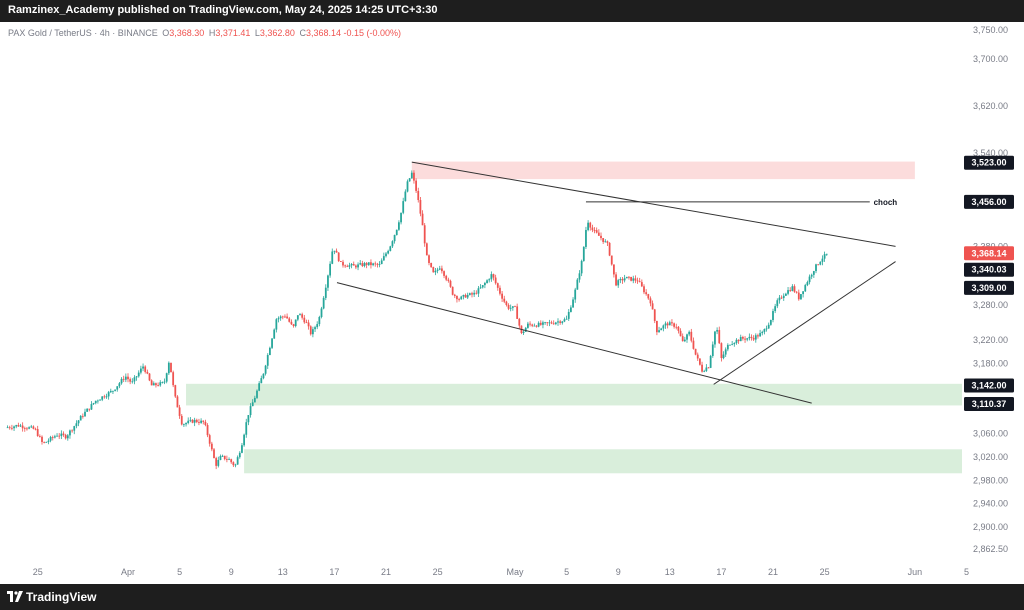  What do you see at coordinates (515, 572) in the screenshot?
I see `x-tick-8: May` at bounding box center [515, 572].